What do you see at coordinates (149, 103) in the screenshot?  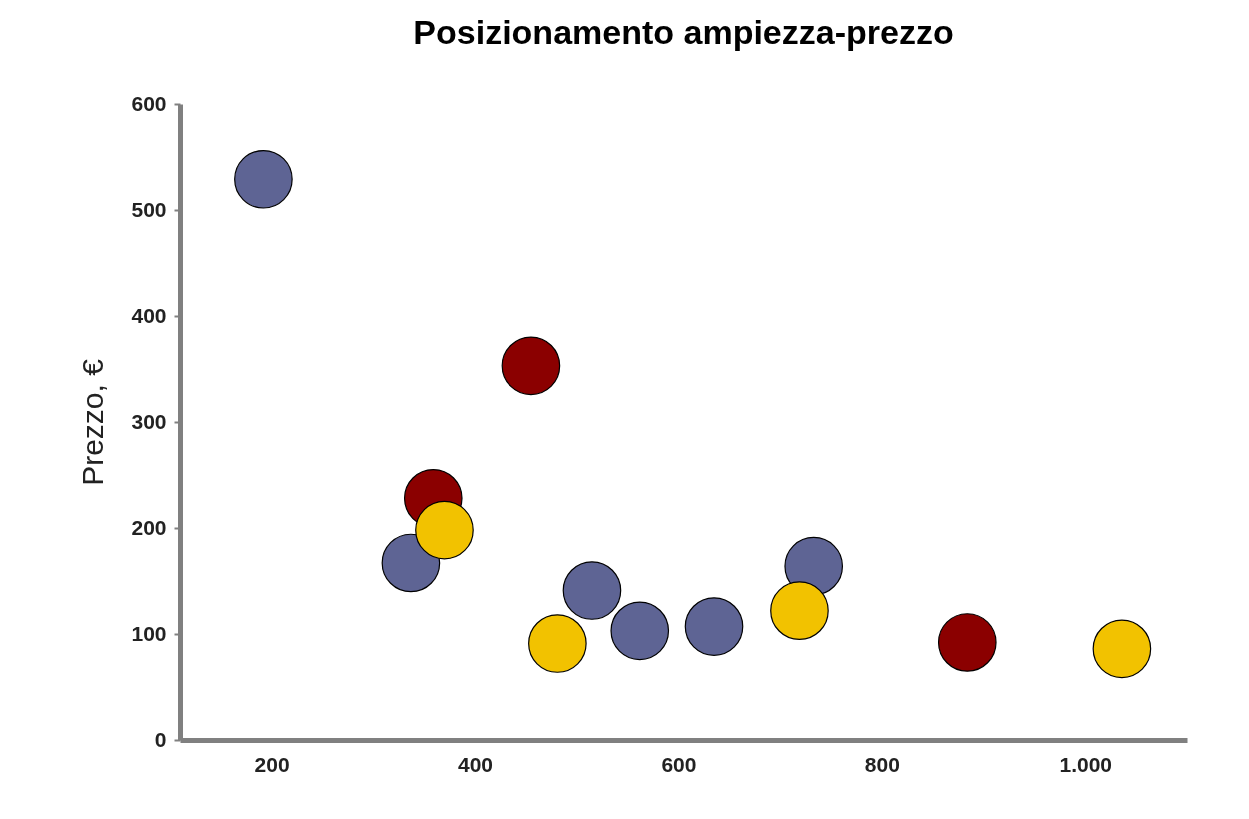 I see `y-tick-label: 600` at bounding box center [149, 103].